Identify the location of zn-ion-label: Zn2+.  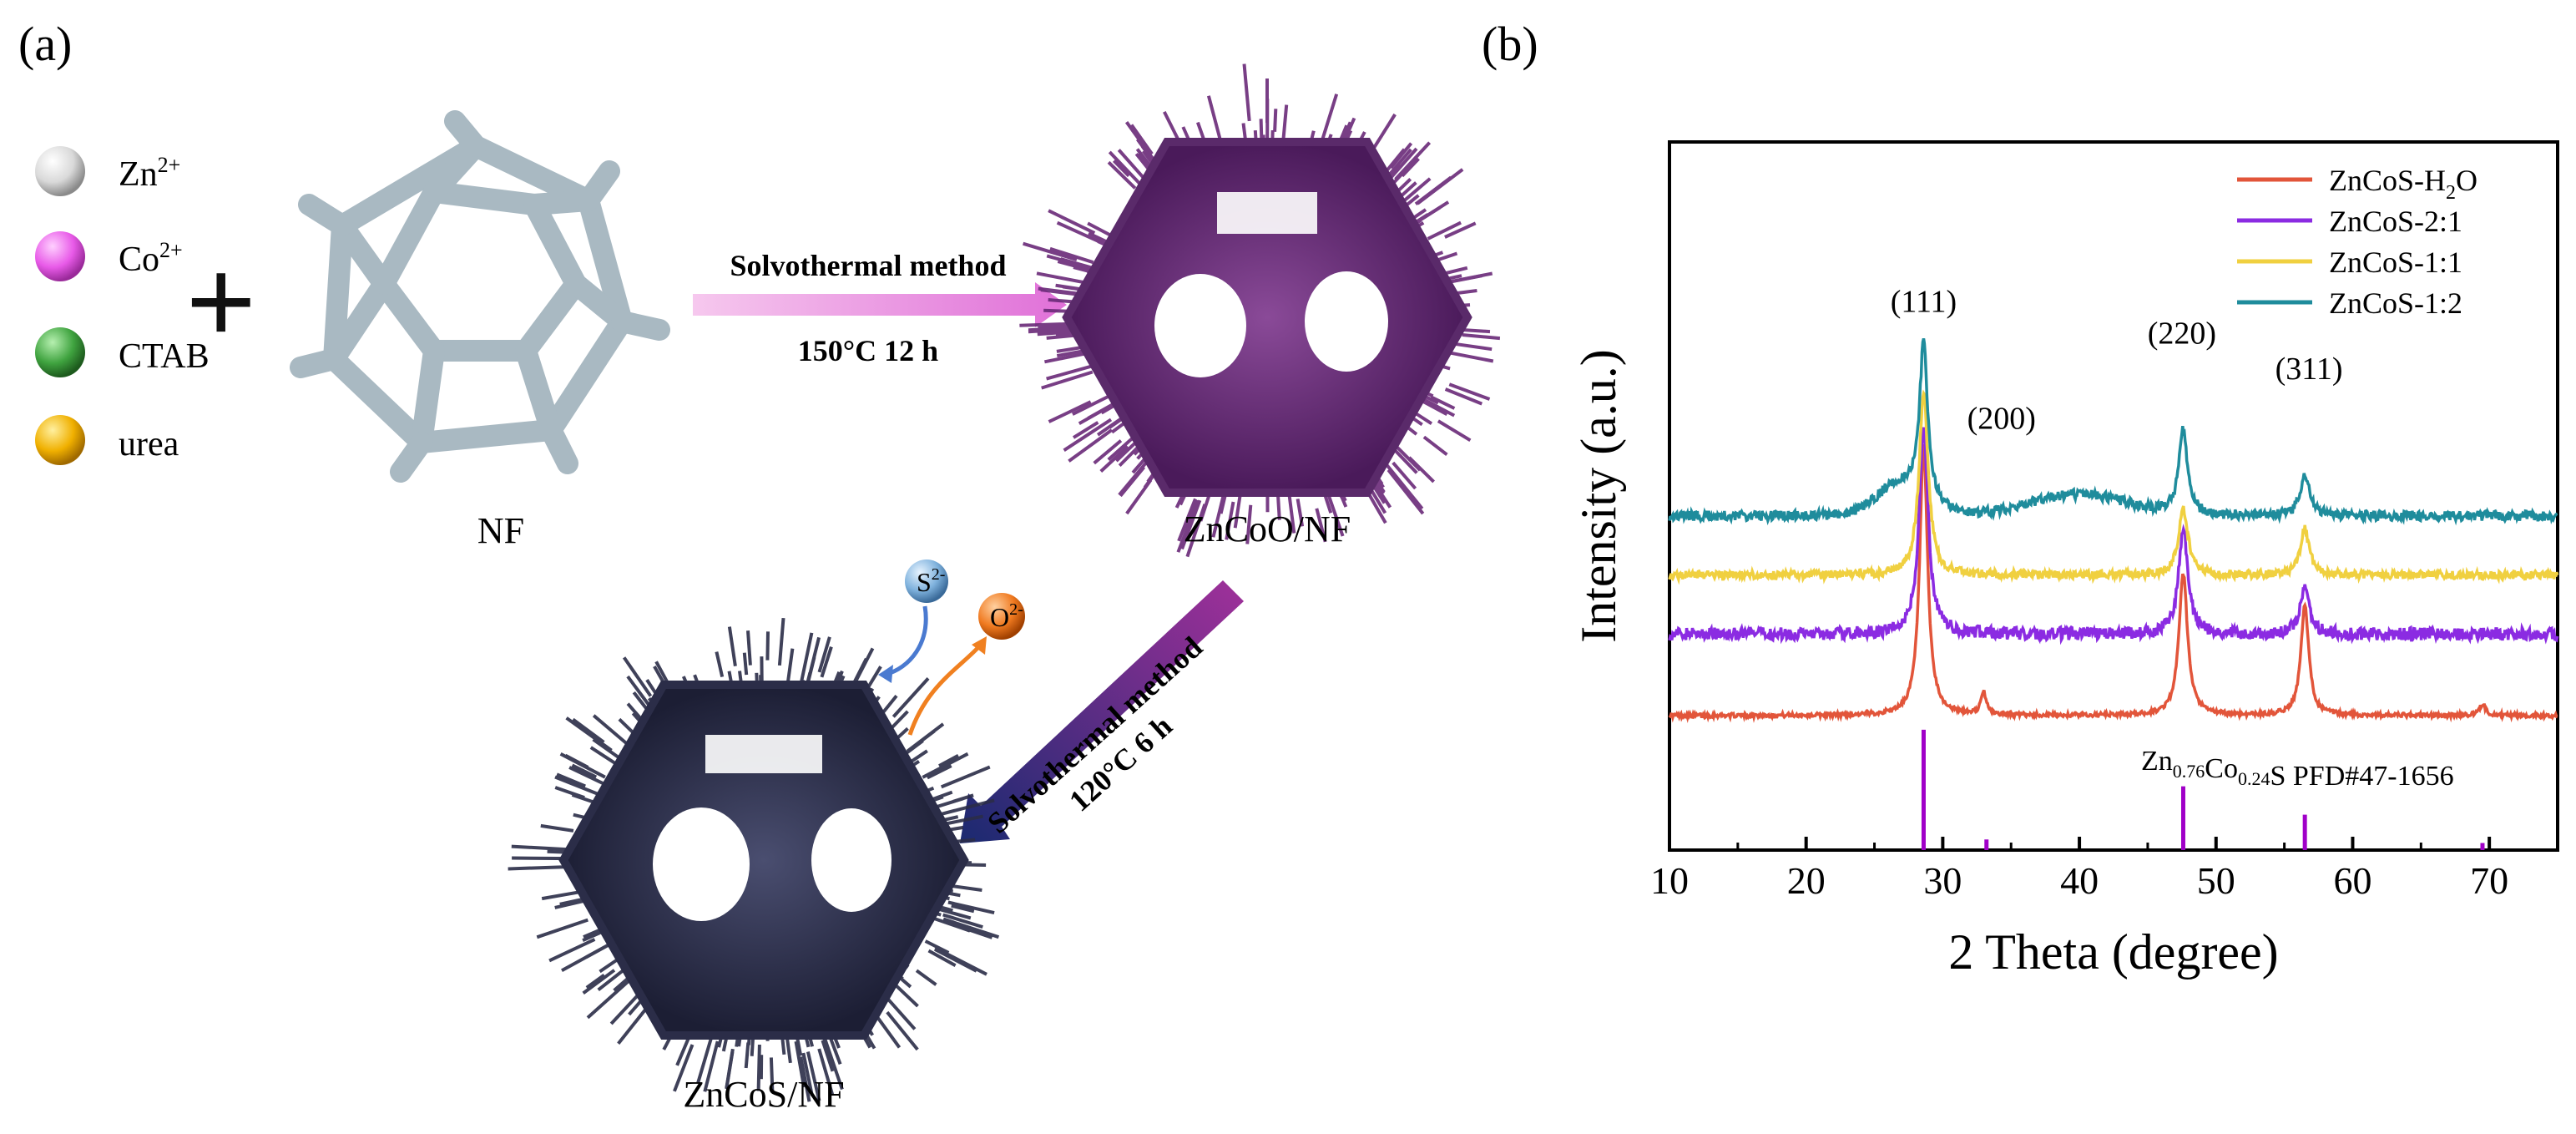
(149, 173).